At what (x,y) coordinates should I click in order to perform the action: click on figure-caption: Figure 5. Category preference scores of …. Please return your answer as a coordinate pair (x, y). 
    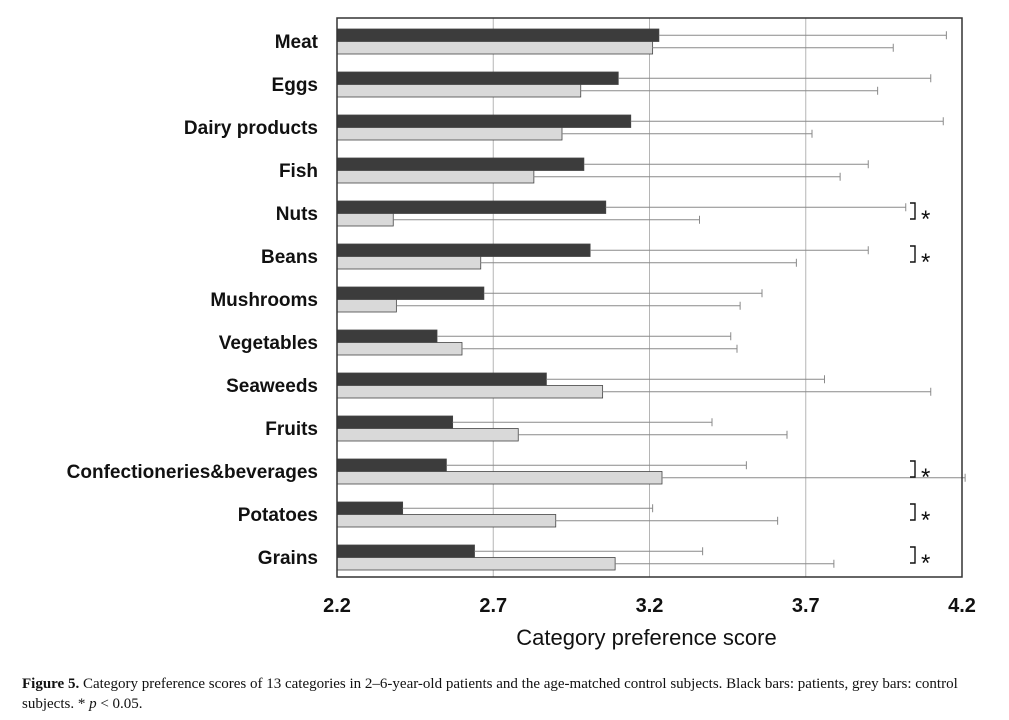
    Looking at the image, I should click on (507, 694).